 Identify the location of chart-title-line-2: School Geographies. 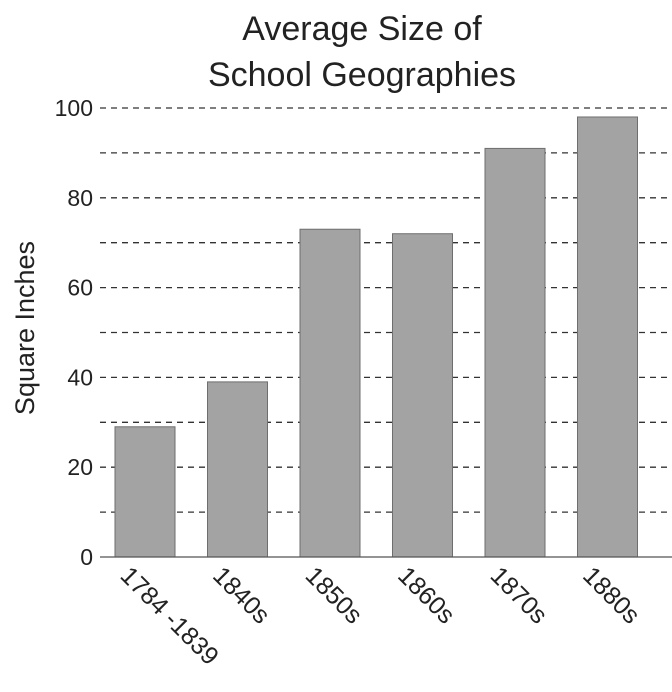
(362, 75).